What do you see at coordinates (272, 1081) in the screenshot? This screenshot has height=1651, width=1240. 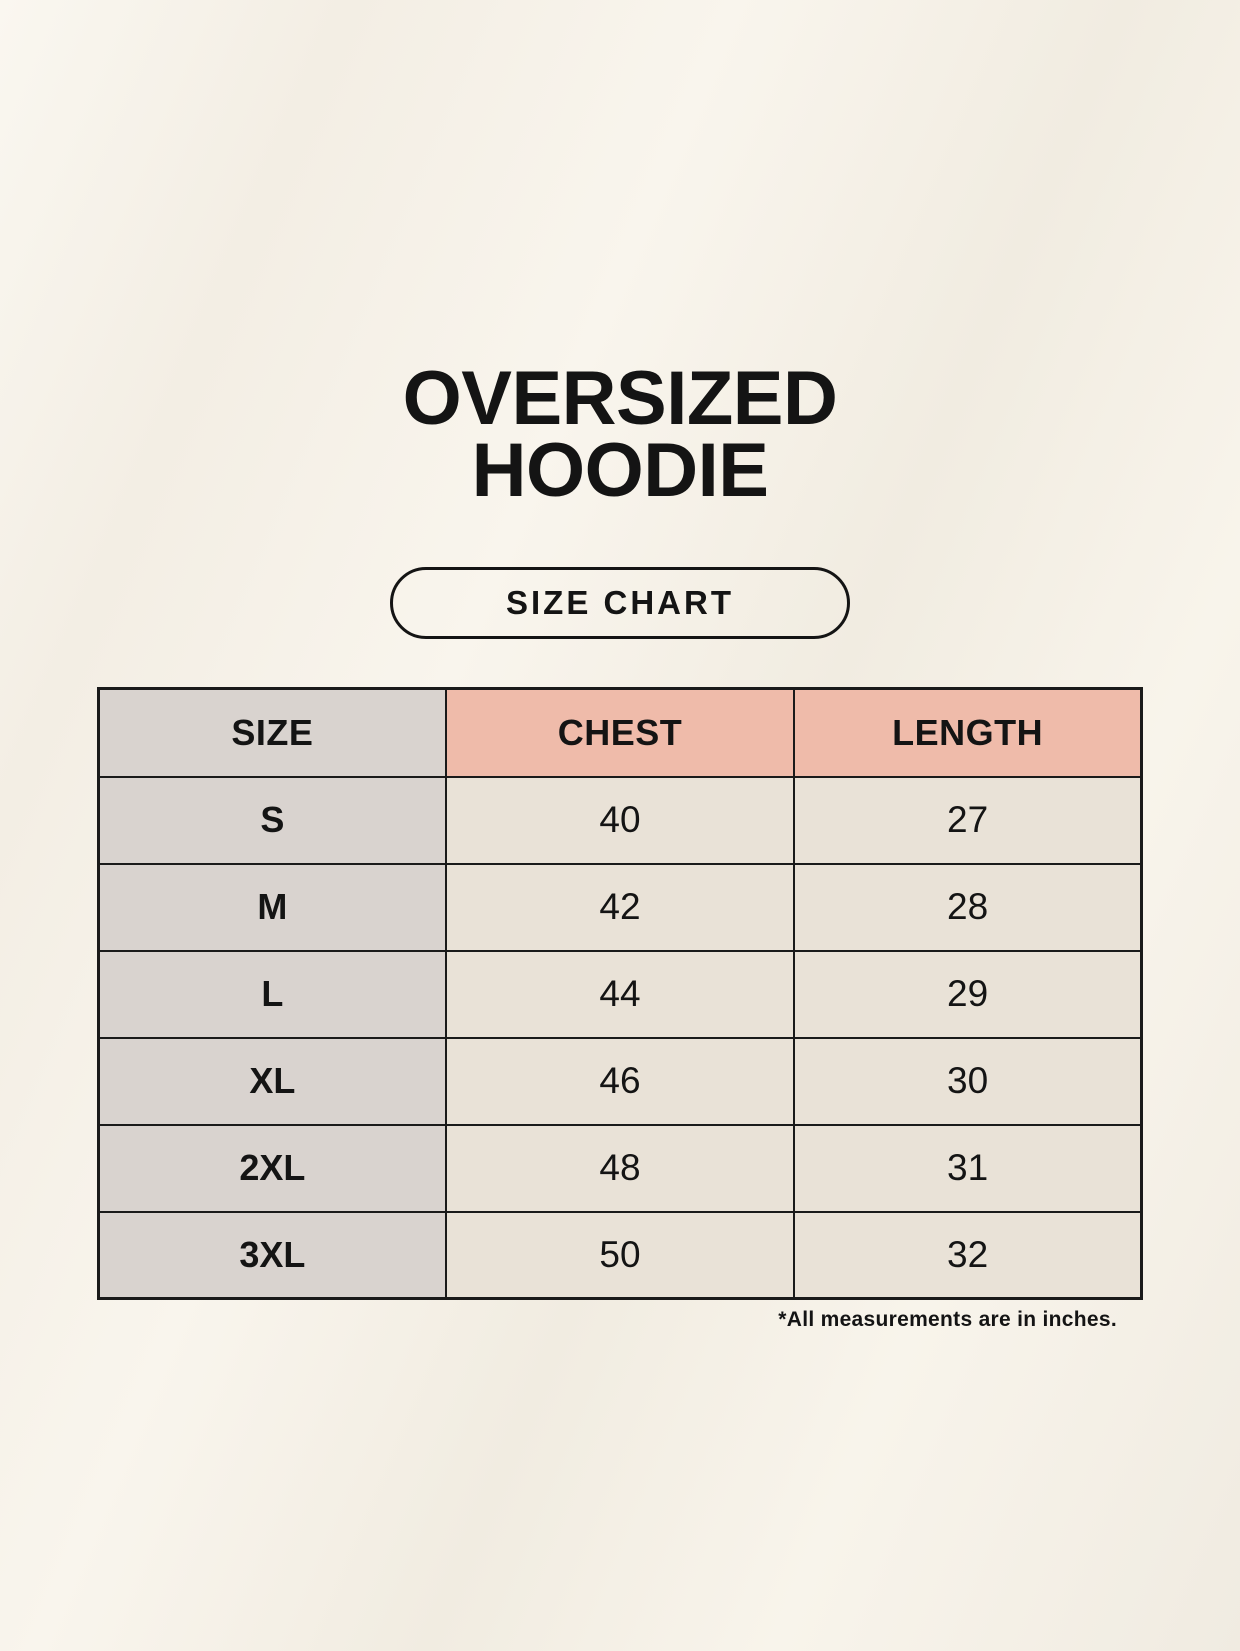 I see `size-label-cell: XL` at bounding box center [272, 1081].